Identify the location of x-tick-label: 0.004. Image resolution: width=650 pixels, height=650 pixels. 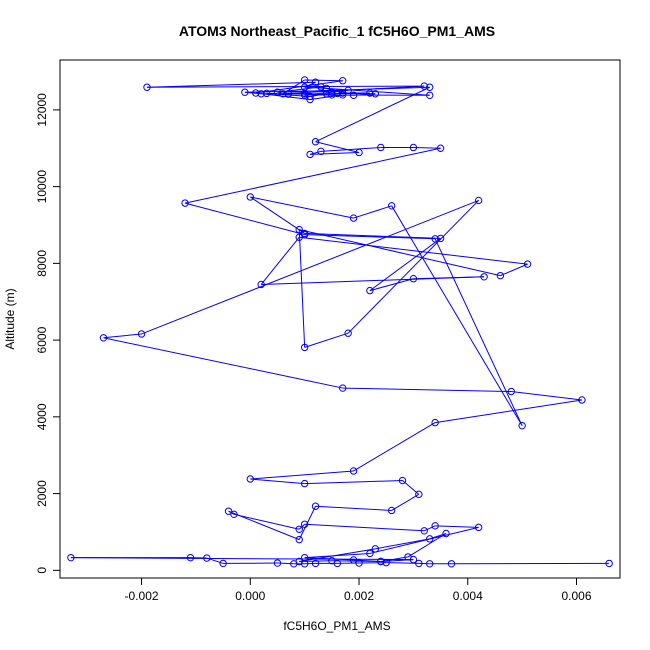
(468, 596).